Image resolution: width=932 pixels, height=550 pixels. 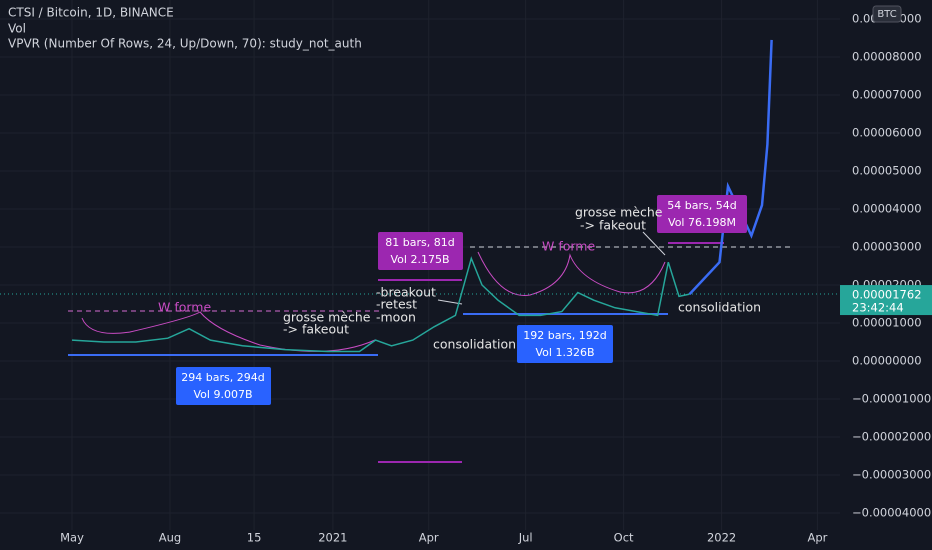 I want to click on x-tick-label: Jul, so click(x=525, y=538).